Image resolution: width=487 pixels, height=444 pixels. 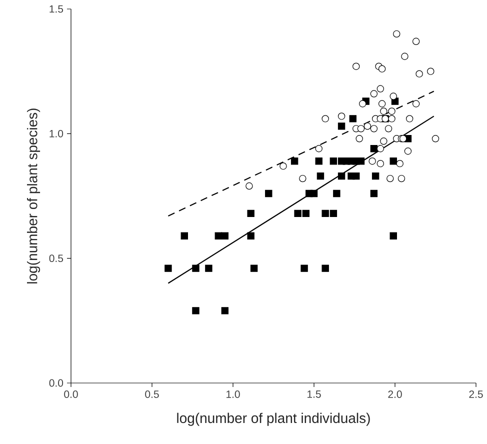 What do you see at coordinates (233, 394) in the screenshot?
I see `x-tick-label: 1.0` at bounding box center [233, 394].